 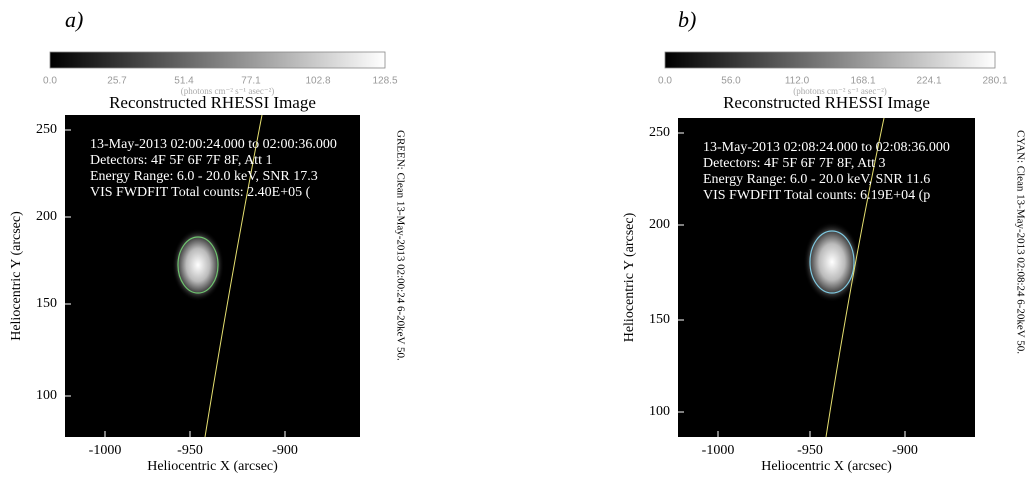 What do you see at coordinates (994, 81) in the screenshot?
I see `colorbar-tick-label: 280.1` at bounding box center [994, 81].